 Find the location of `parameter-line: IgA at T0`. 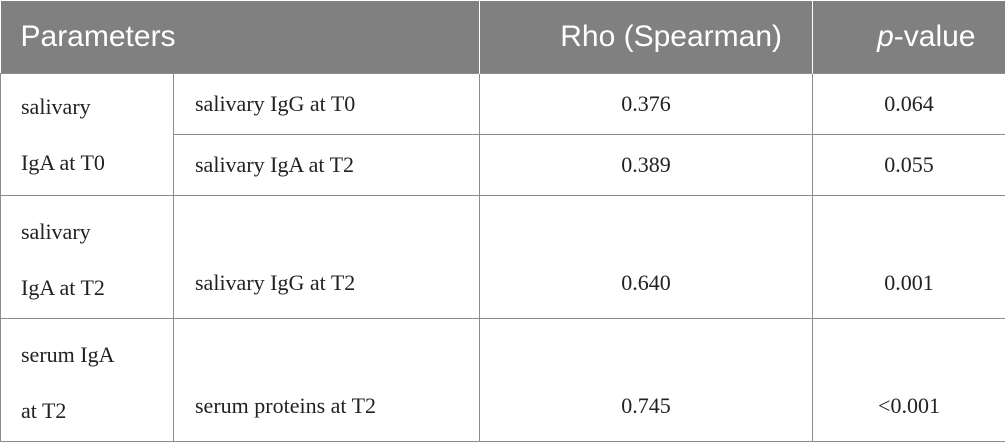

parameter-line: IgA at T0 is located at coordinates (97, 163).